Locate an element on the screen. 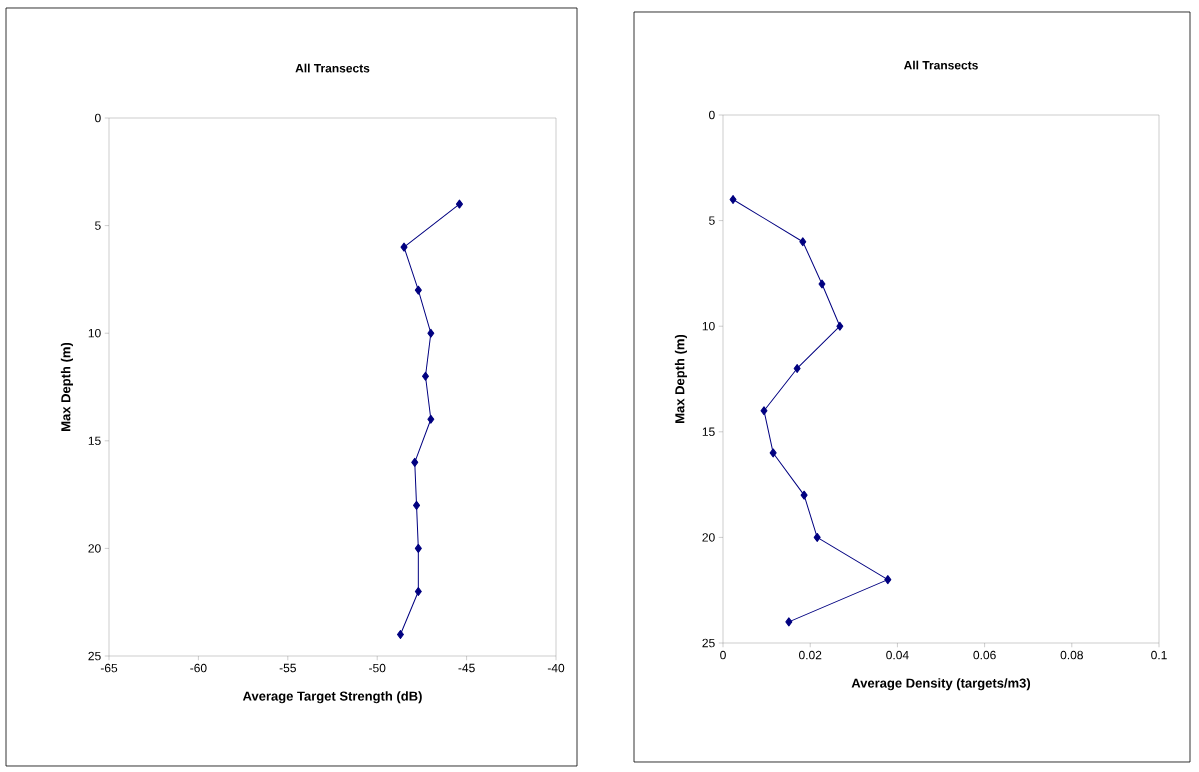 The height and width of the screenshot is (772, 1199). x-tick-label: 0.1 is located at coordinates (1159, 655).